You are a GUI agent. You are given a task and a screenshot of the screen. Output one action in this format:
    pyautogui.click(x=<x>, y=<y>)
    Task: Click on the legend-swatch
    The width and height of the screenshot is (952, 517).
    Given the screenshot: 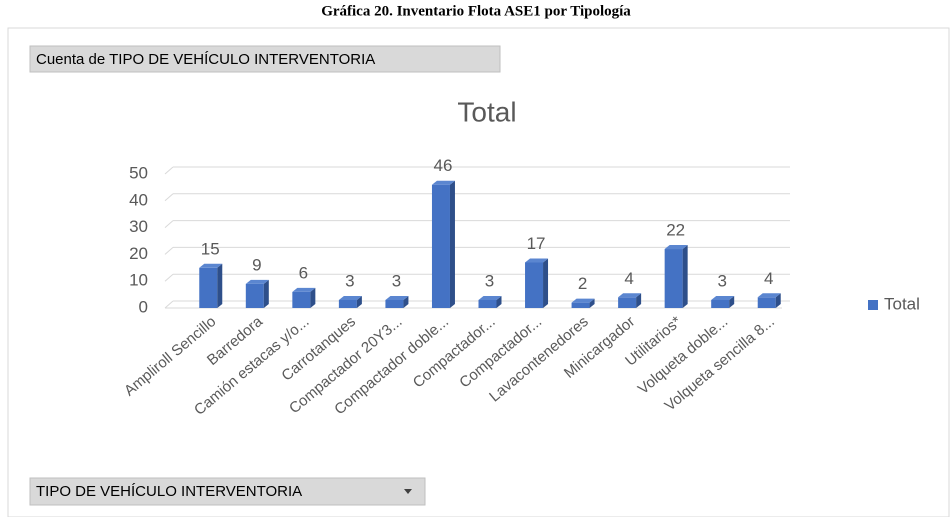 What is the action you would take?
    pyautogui.click(x=873, y=305)
    